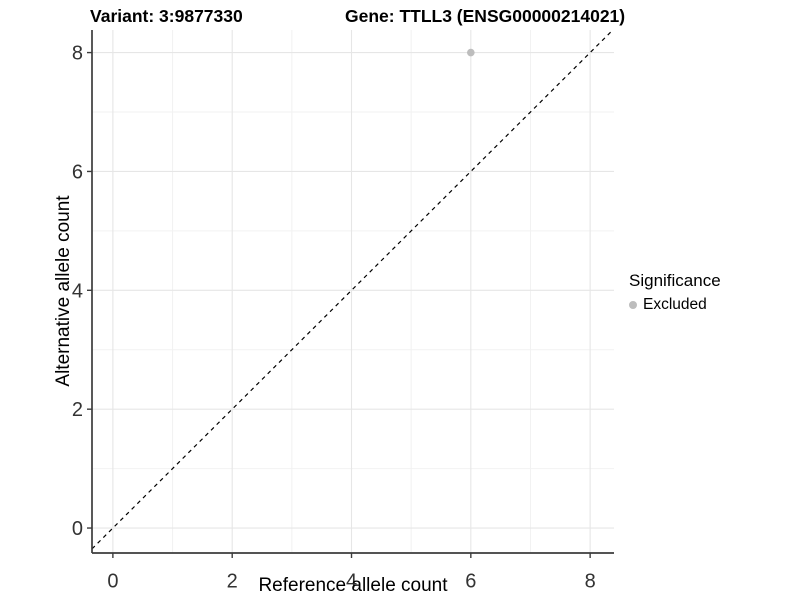 The image size is (800, 600). Describe the element at coordinates (470, 582) in the screenshot. I see `x-tick-label: 6` at that location.